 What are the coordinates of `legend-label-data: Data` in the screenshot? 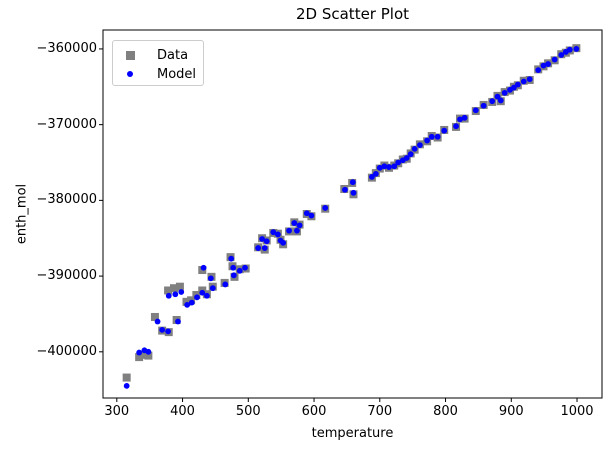 It's located at (173, 55).